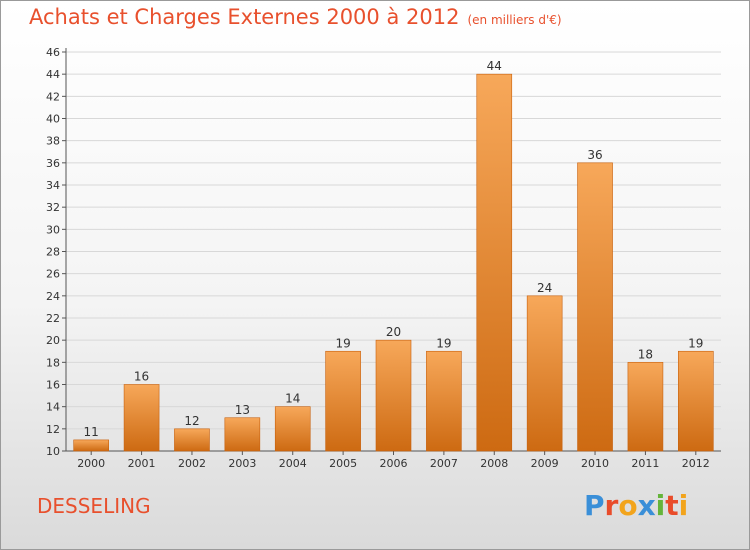 Image resolution: width=750 pixels, height=550 pixels. What do you see at coordinates (394, 463) in the screenshot?
I see `x-tick-label-2006: 2006` at bounding box center [394, 463].